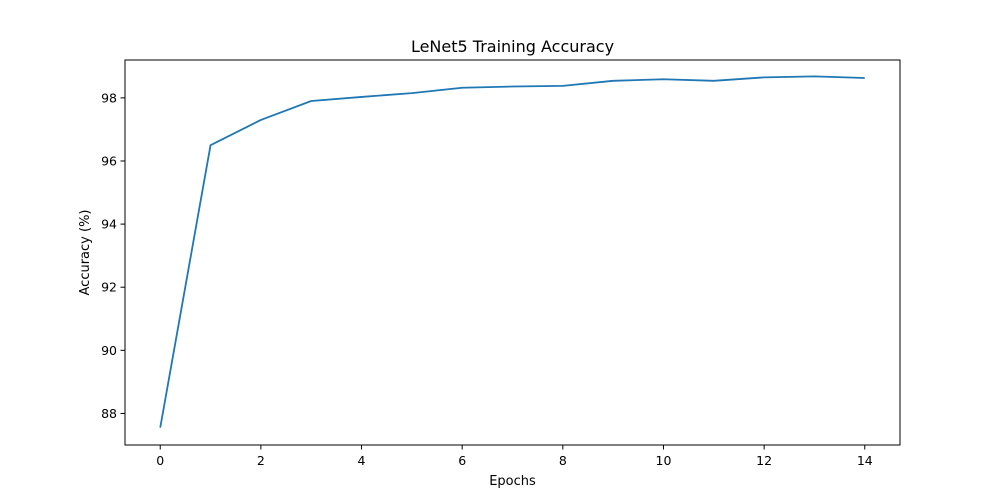 The width and height of the screenshot is (1000, 500). Describe the element at coordinates (109, 287) in the screenshot. I see `y-tick-label-92: 92` at that location.